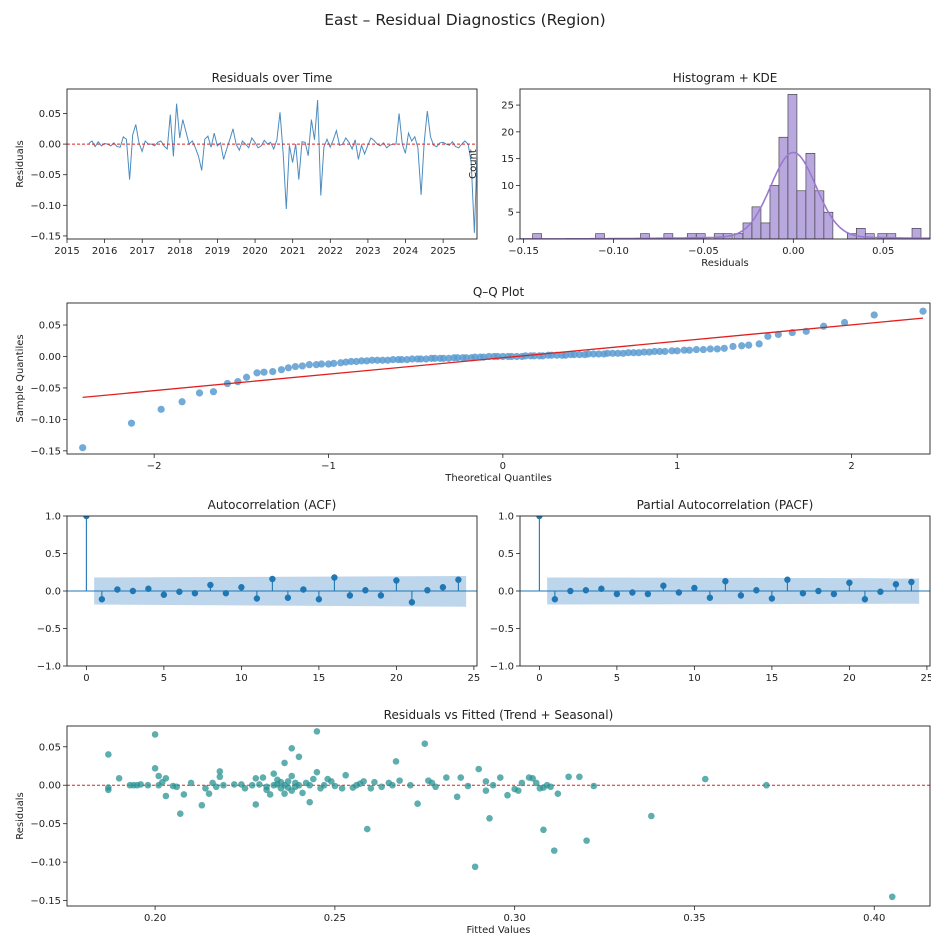  What do you see at coordinates (694, 918) in the screenshot?
I see `x-tick-label: 0.35` at bounding box center [694, 918].